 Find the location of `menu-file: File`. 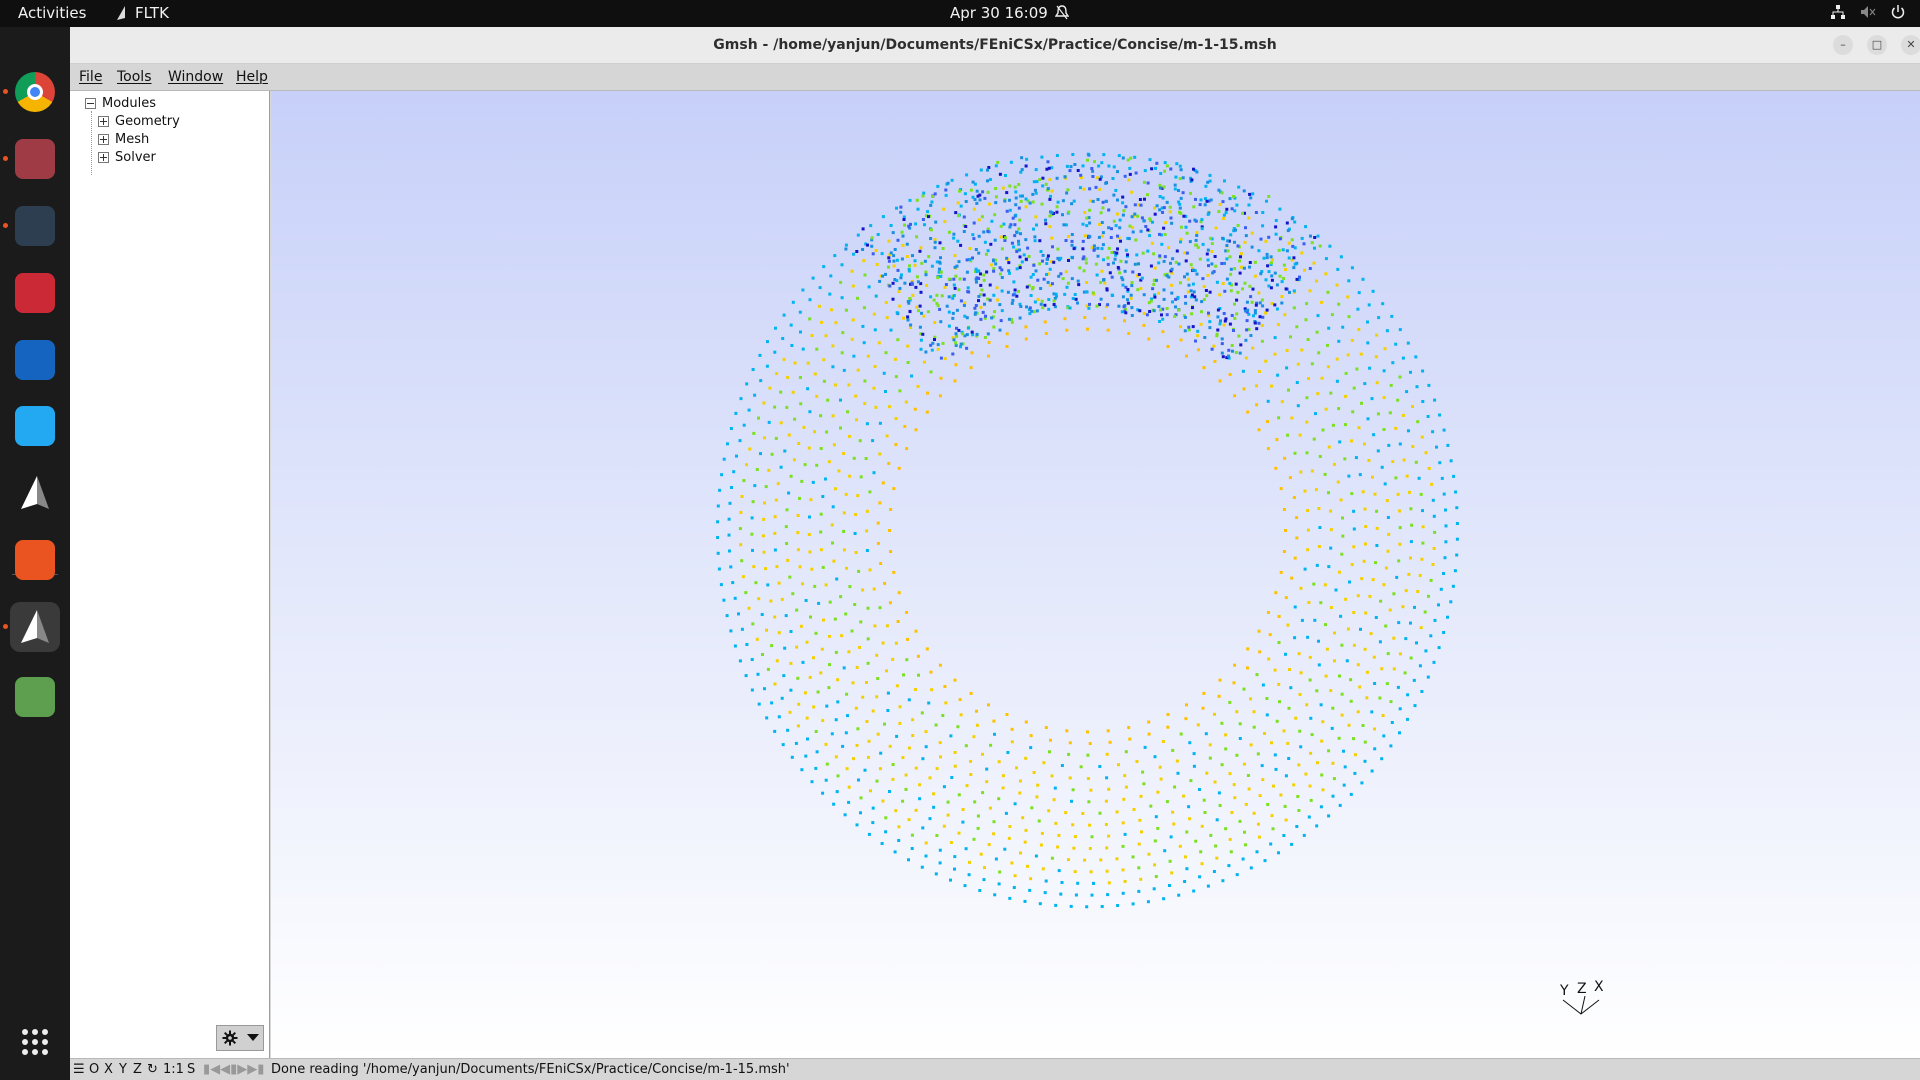

menu-file: File is located at coordinates (91, 77).